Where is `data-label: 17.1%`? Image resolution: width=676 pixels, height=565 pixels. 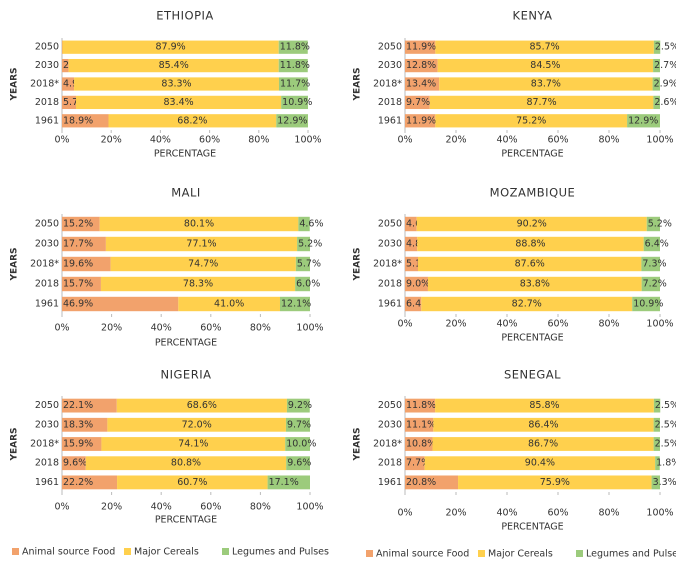 data-label: 17.1% is located at coordinates (284, 482).